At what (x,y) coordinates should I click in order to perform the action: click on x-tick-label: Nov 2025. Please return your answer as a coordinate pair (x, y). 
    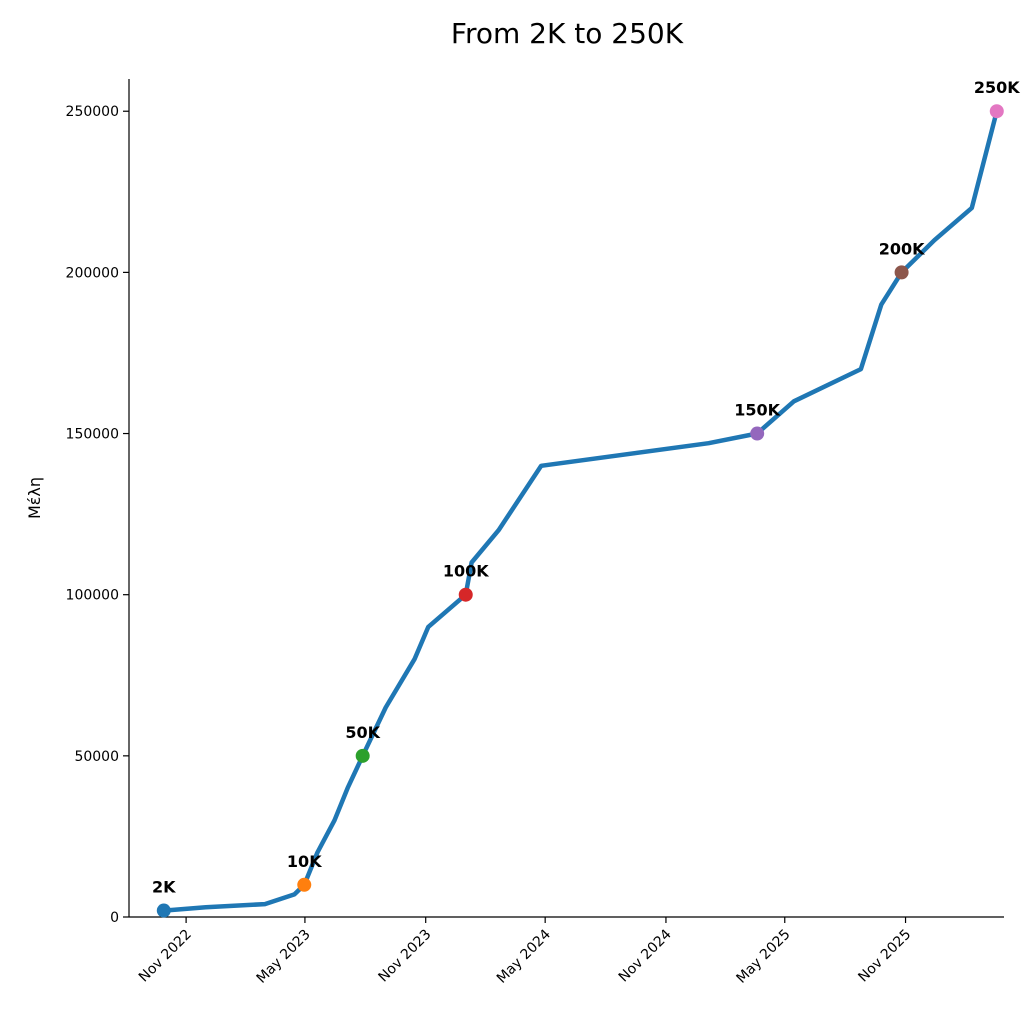
    Looking at the image, I should click on (884, 956).